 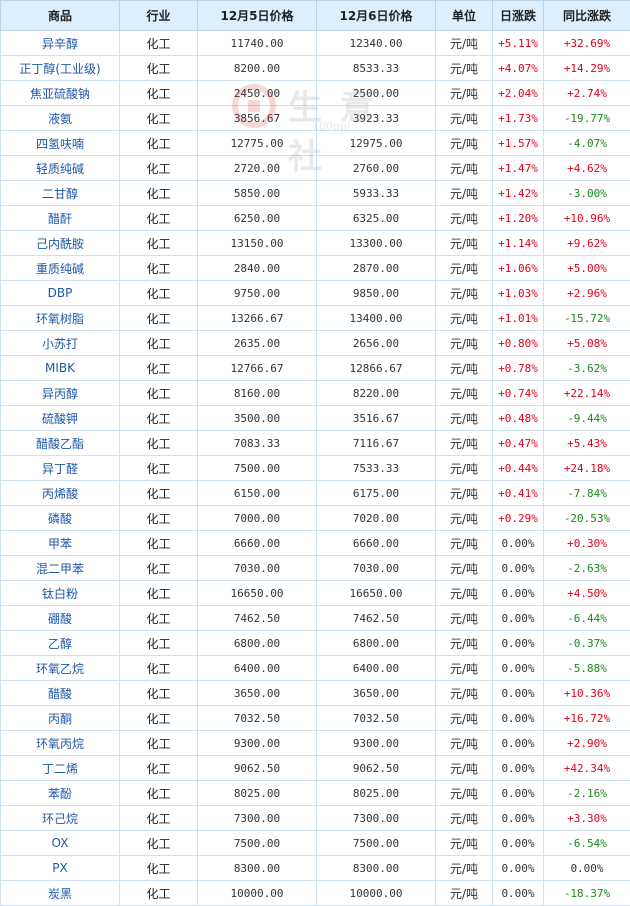 I want to click on commodity-name-link: PX, so click(x=60, y=868).